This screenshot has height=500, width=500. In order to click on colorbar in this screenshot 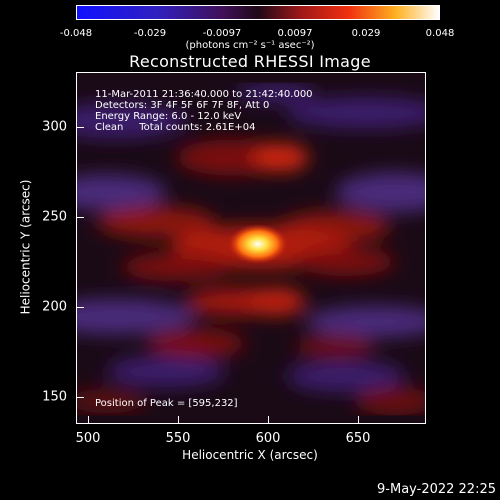, I will do `click(258, 12)`.